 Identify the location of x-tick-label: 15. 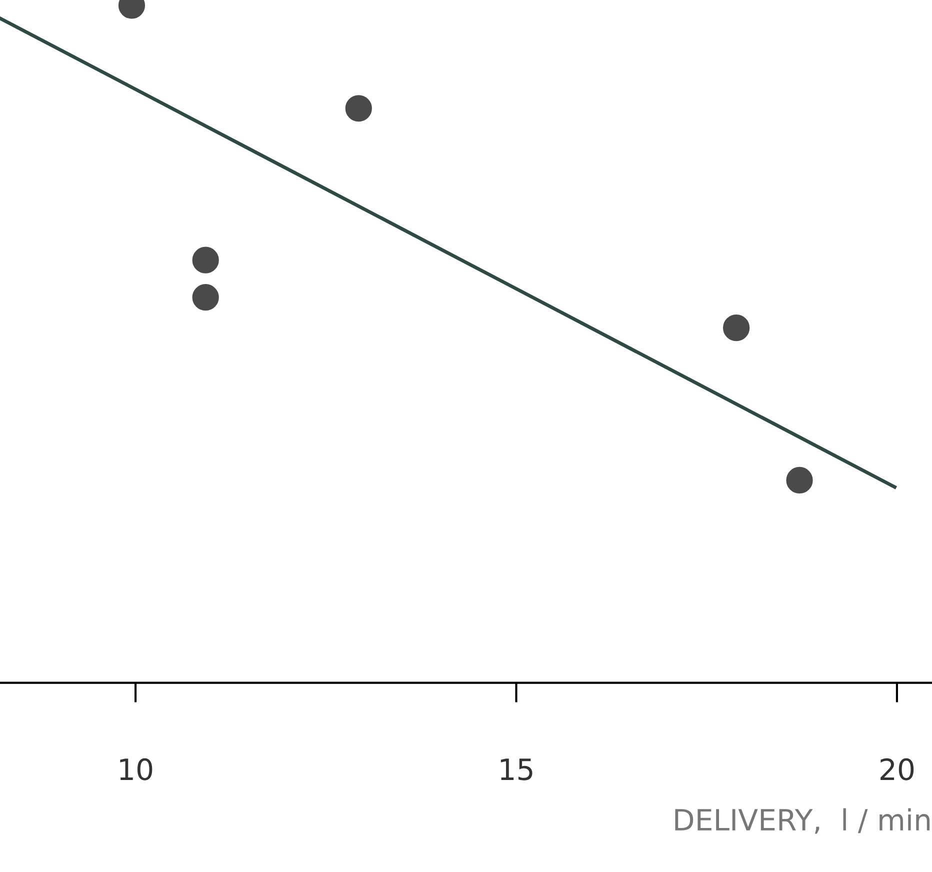
(516, 769).